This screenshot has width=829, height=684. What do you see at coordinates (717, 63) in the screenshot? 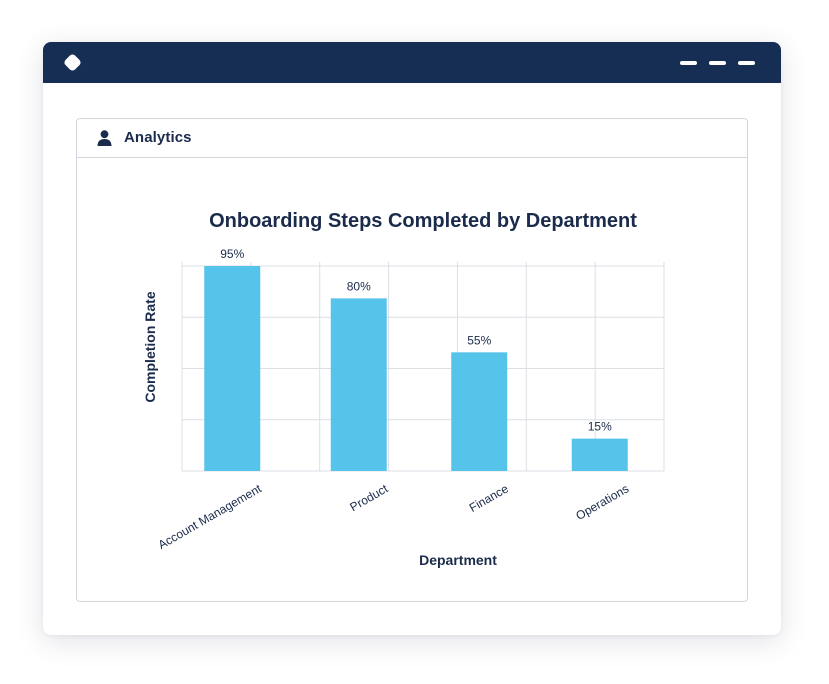
I see `maximize-dash-icon` at bounding box center [717, 63].